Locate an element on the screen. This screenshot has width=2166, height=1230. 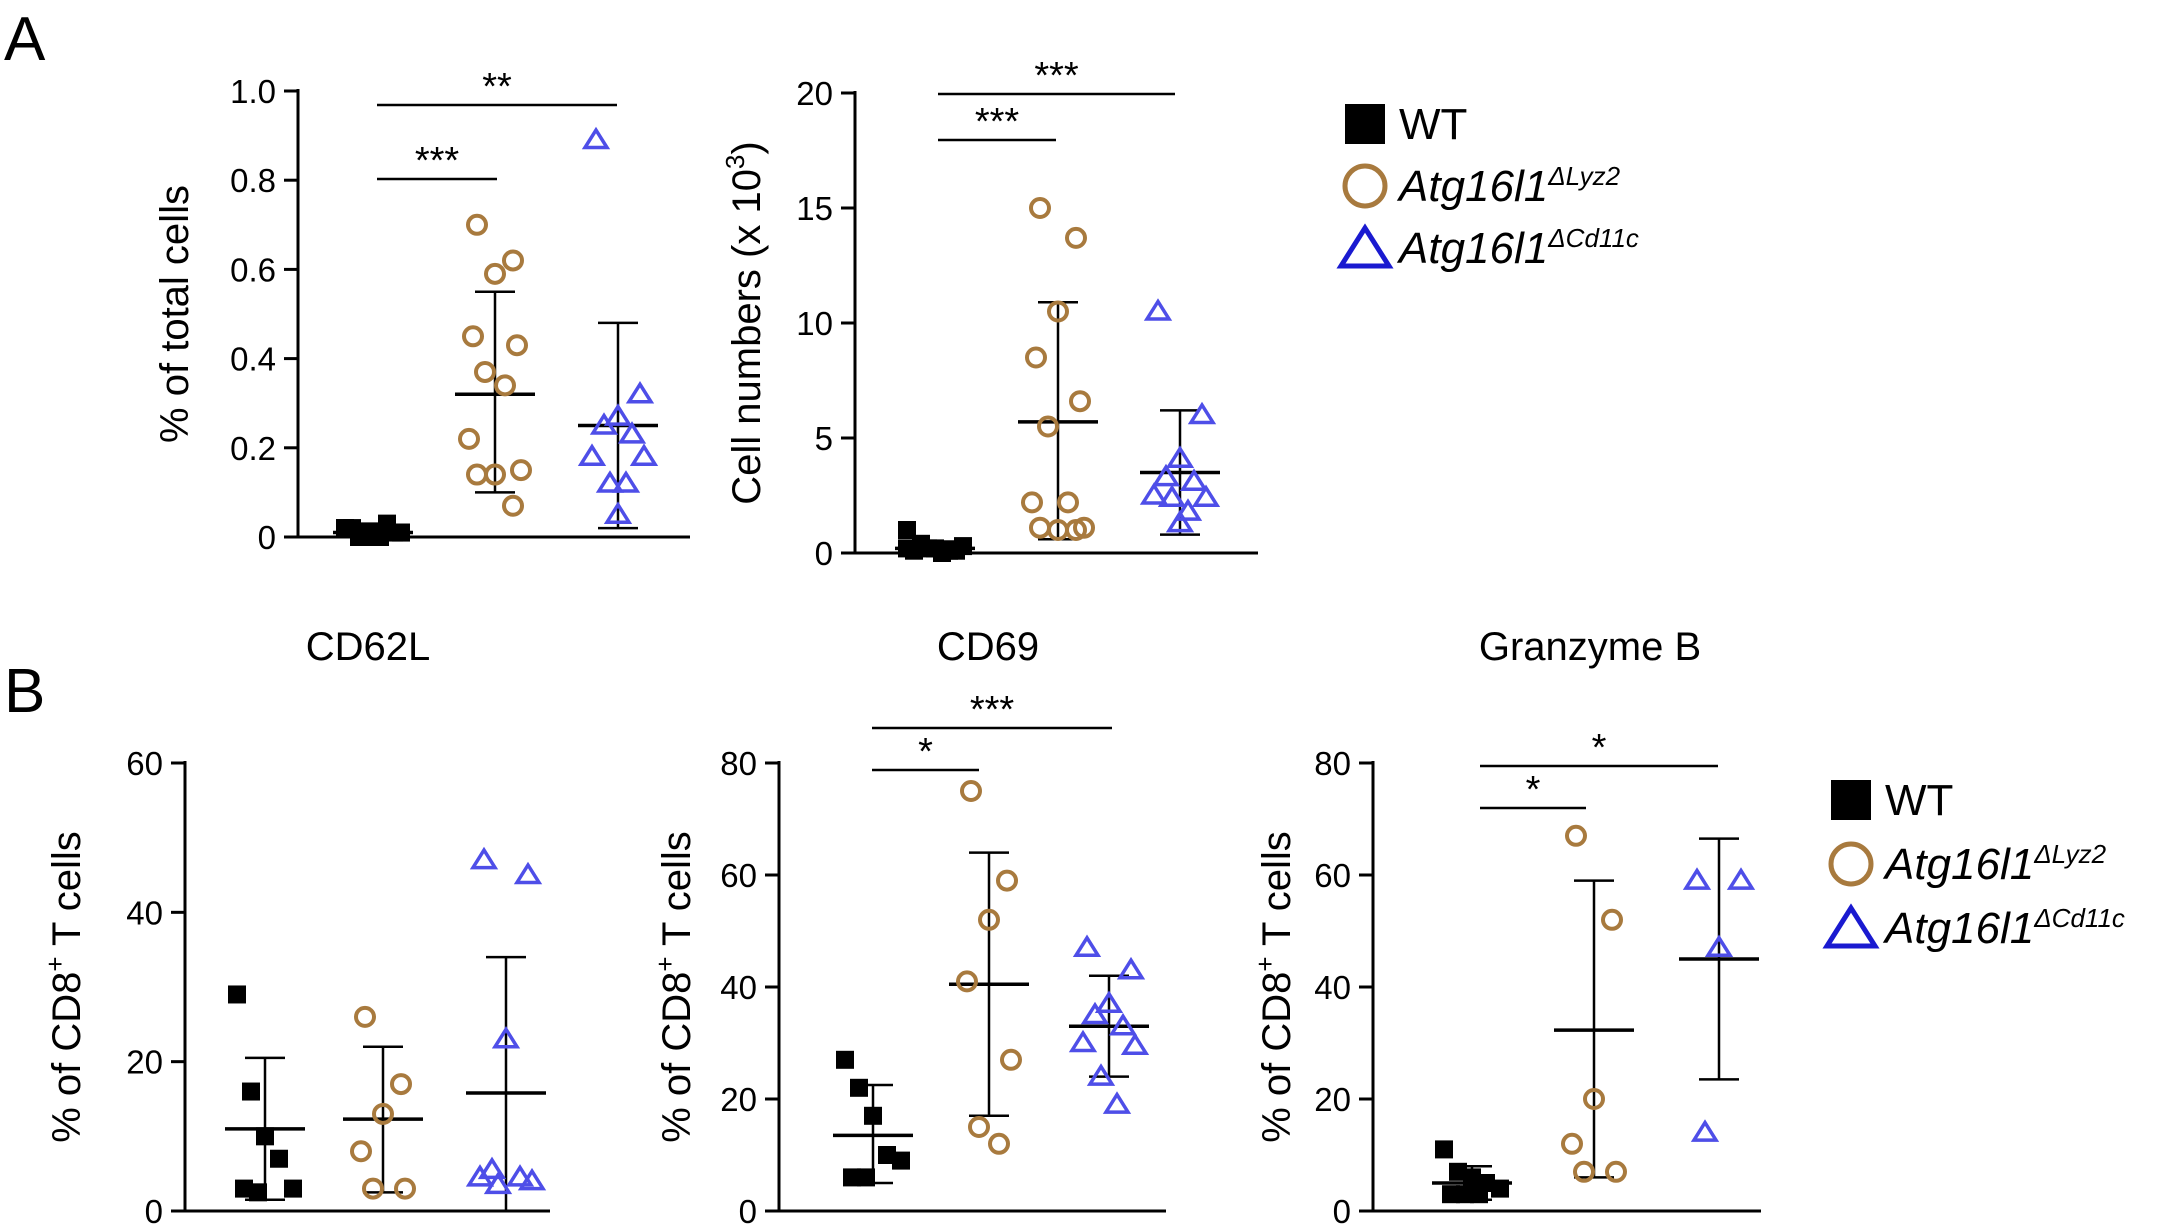
legend-marker-triangle is located at coordinates (1365, 246).